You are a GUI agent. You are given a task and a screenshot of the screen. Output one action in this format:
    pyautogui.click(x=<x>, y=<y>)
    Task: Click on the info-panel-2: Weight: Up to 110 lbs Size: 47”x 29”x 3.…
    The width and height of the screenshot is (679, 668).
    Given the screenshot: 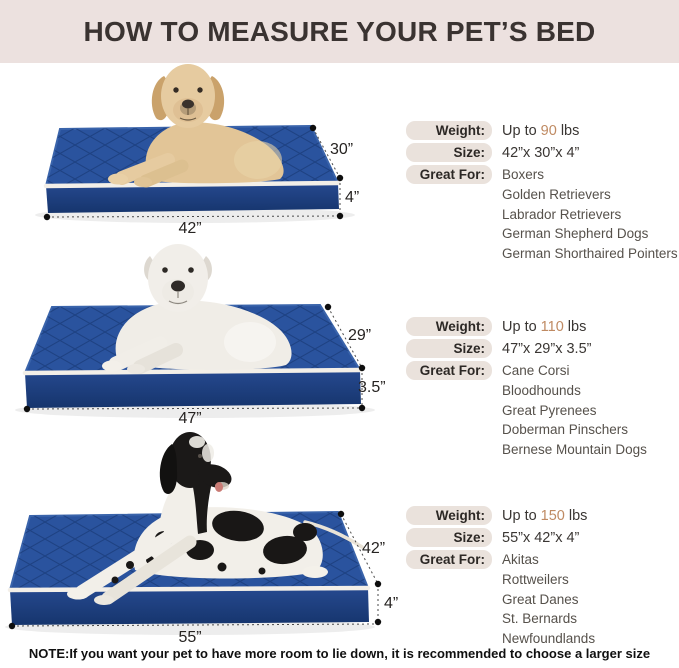 What is the action you would take?
    pyautogui.click(x=542, y=390)
    